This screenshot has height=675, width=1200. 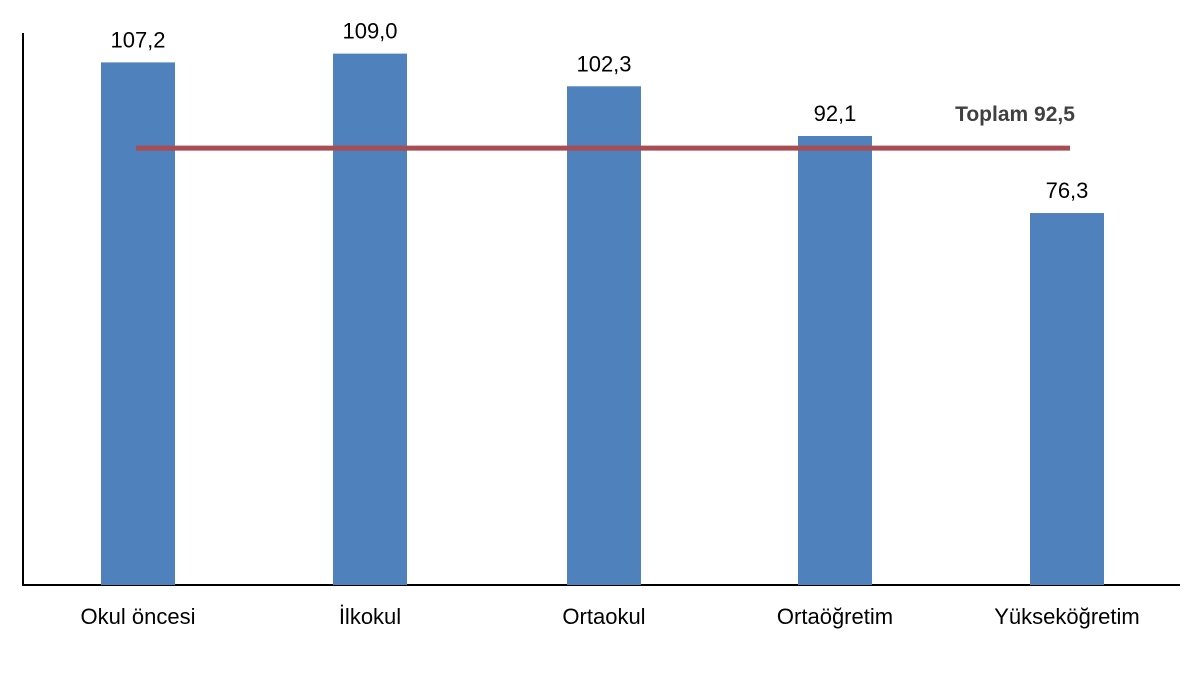 I want to click on category-label-1: Okul öncesi, so click(x=138, y=616).